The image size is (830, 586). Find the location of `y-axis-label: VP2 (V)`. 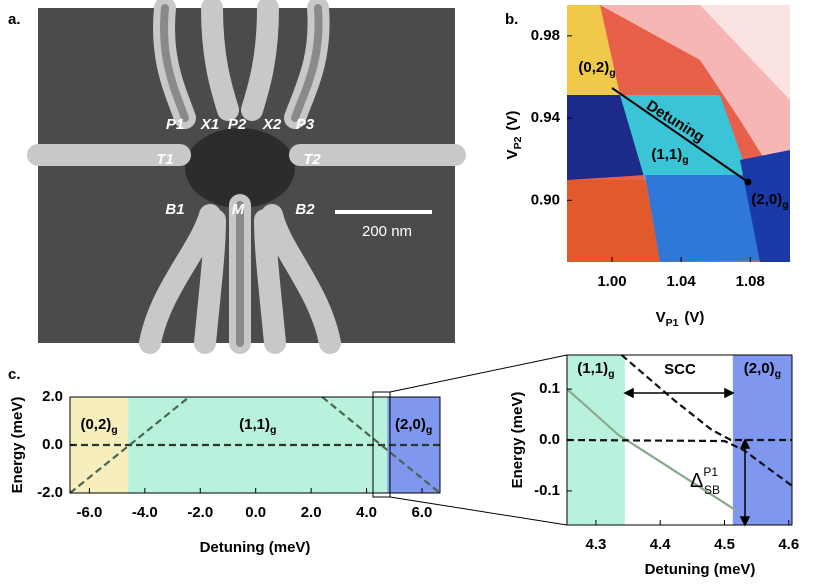

y-axis-label: VP2 (V) is located at coordinates (514, 135).